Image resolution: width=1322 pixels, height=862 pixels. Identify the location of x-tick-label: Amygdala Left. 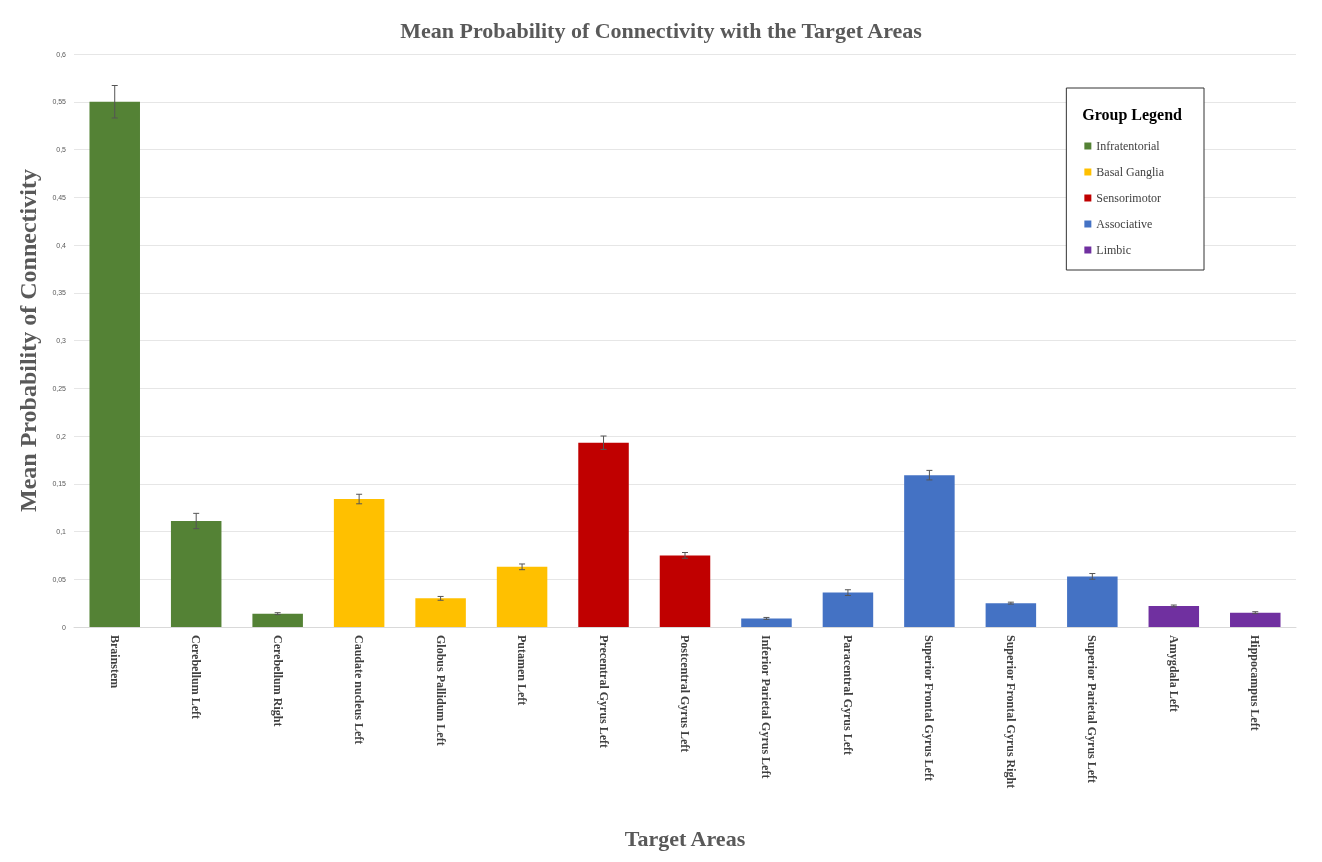
(1173, 673).